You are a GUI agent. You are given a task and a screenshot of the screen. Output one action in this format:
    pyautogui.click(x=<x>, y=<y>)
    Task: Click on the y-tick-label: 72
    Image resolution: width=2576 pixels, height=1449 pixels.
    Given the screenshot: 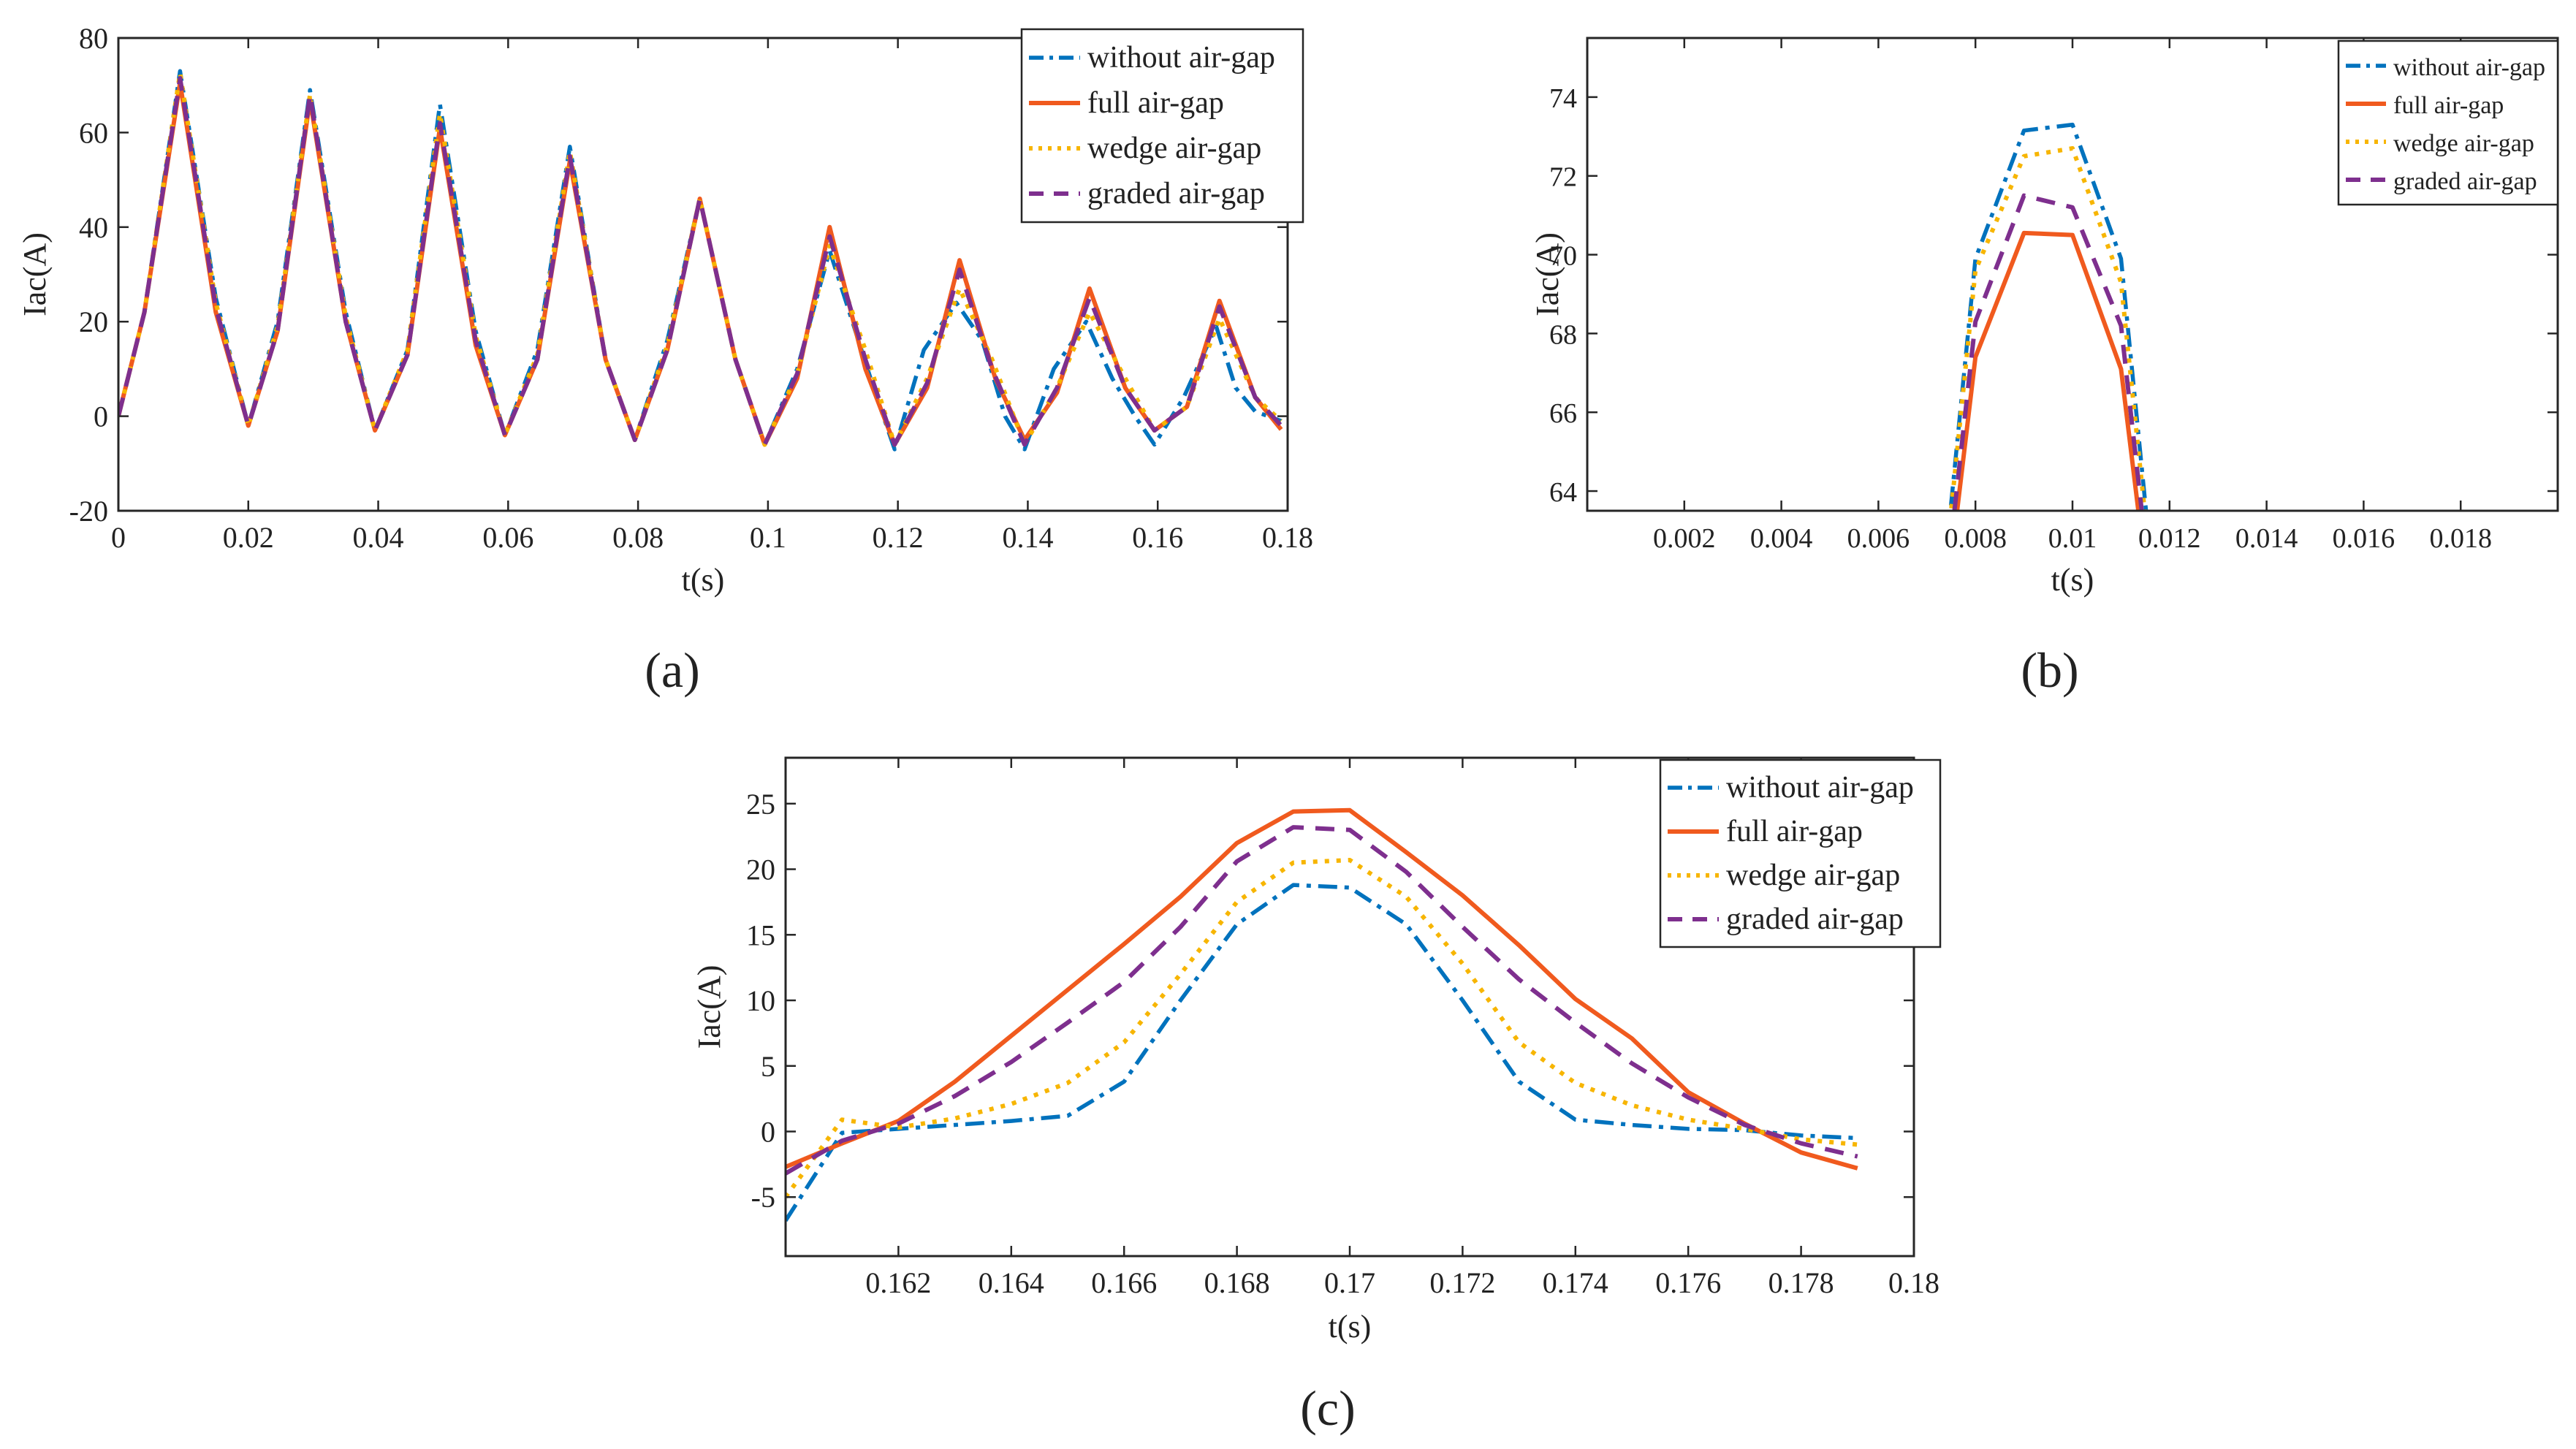 What is the action you would take?
    pyautogui.click(x=1563, y=177)
    